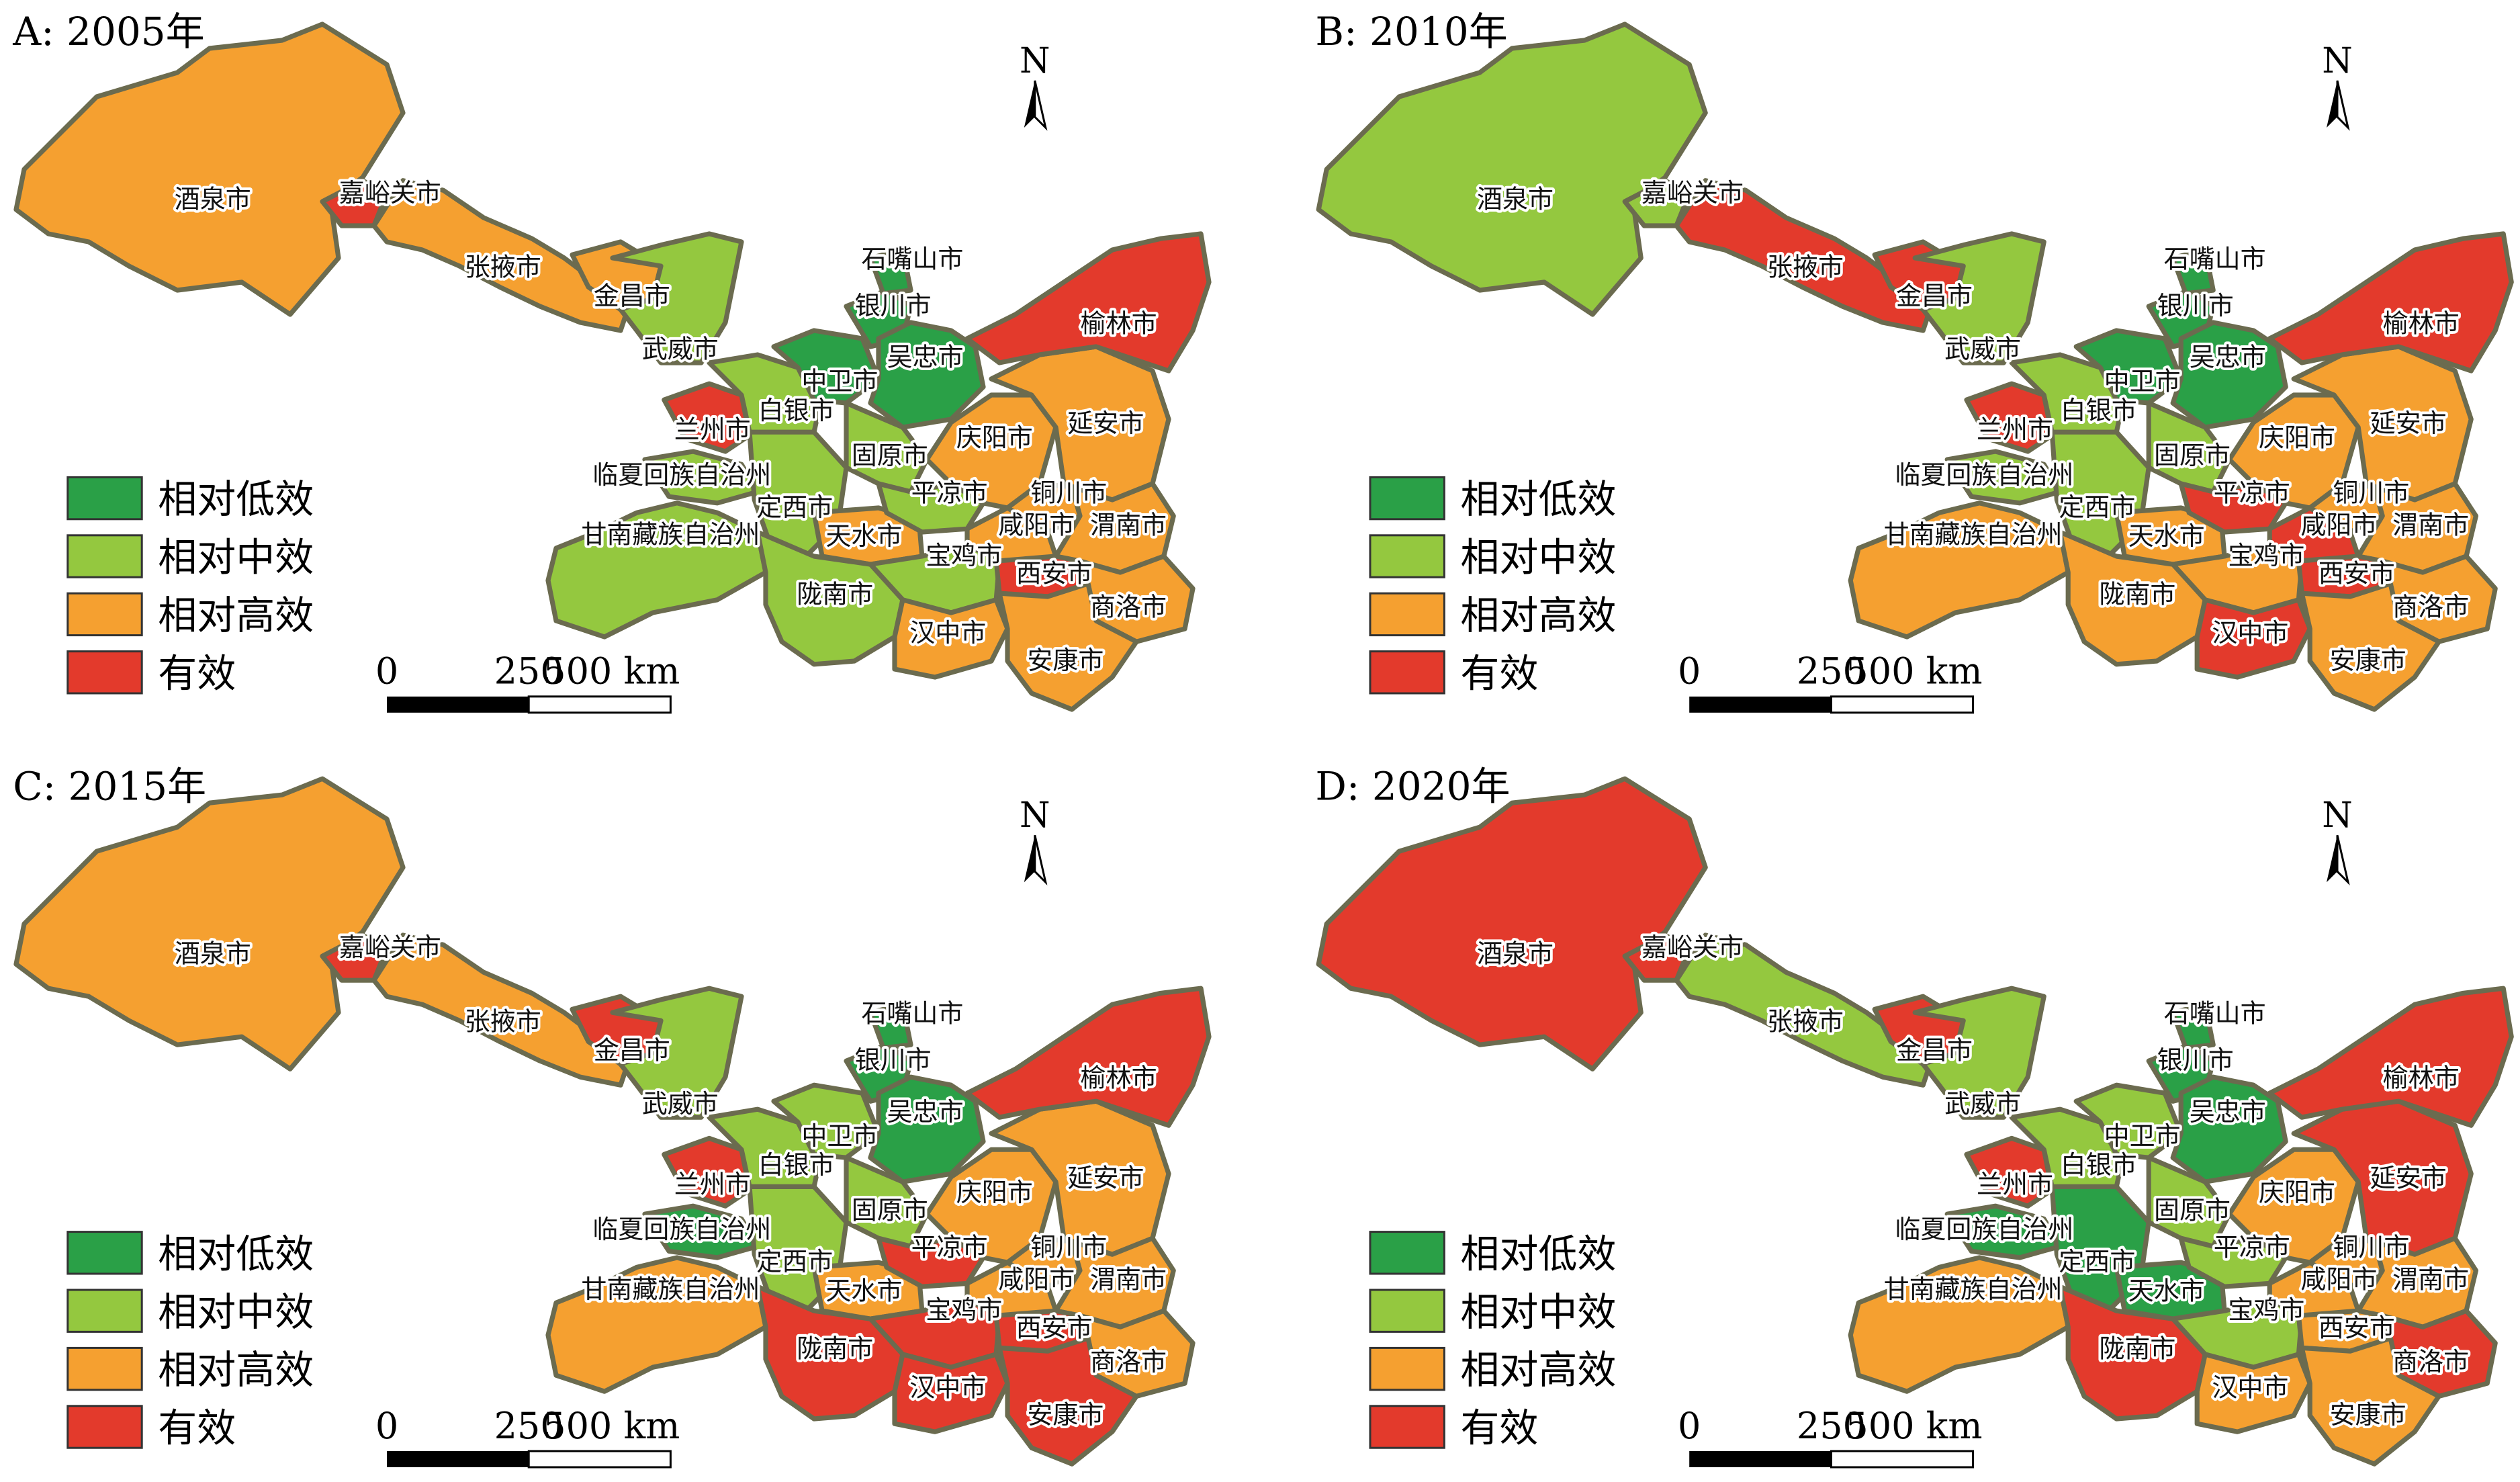 This screenshot has width=2520, height=1482. What do you see at coordinates (2266, 1310) in the screenshot?
I see `city-label-baoji: 宝鸡市` at bounding box center [2266, 1310].